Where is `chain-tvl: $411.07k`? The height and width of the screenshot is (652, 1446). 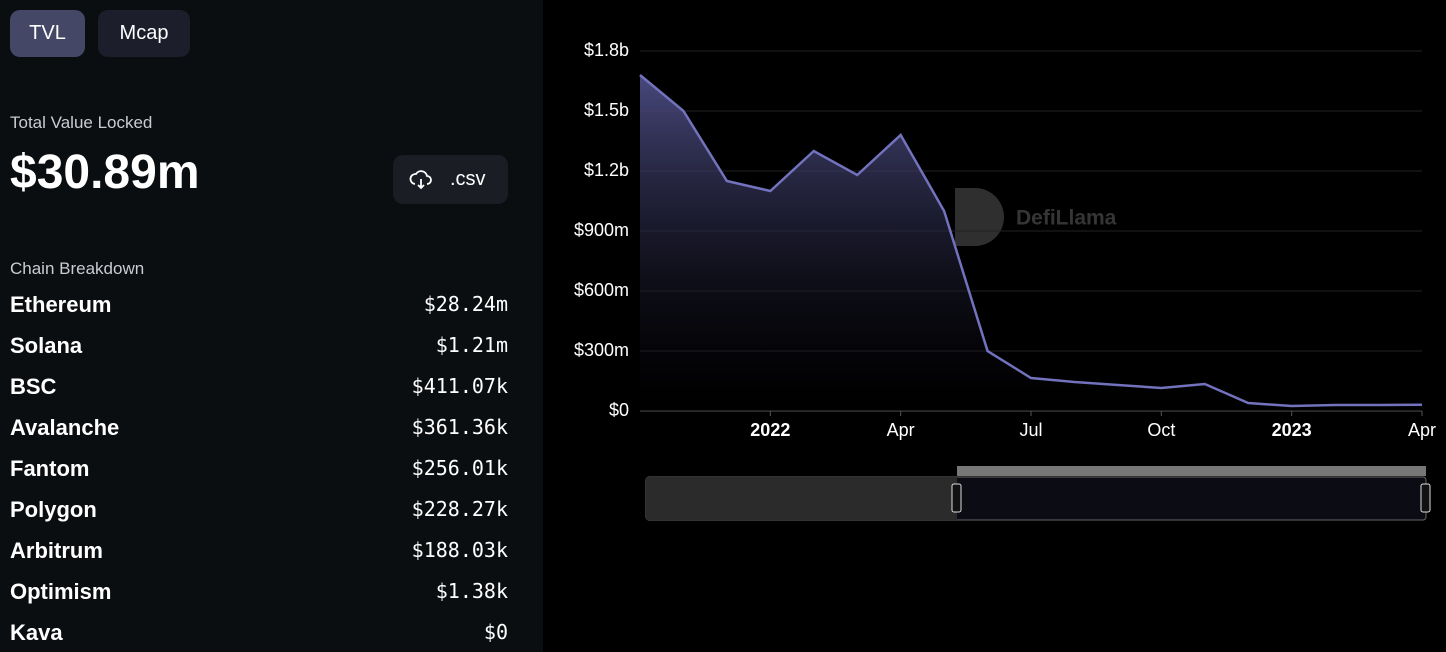
chain-tvl: $411.07k is located at coordinates (459, 386).